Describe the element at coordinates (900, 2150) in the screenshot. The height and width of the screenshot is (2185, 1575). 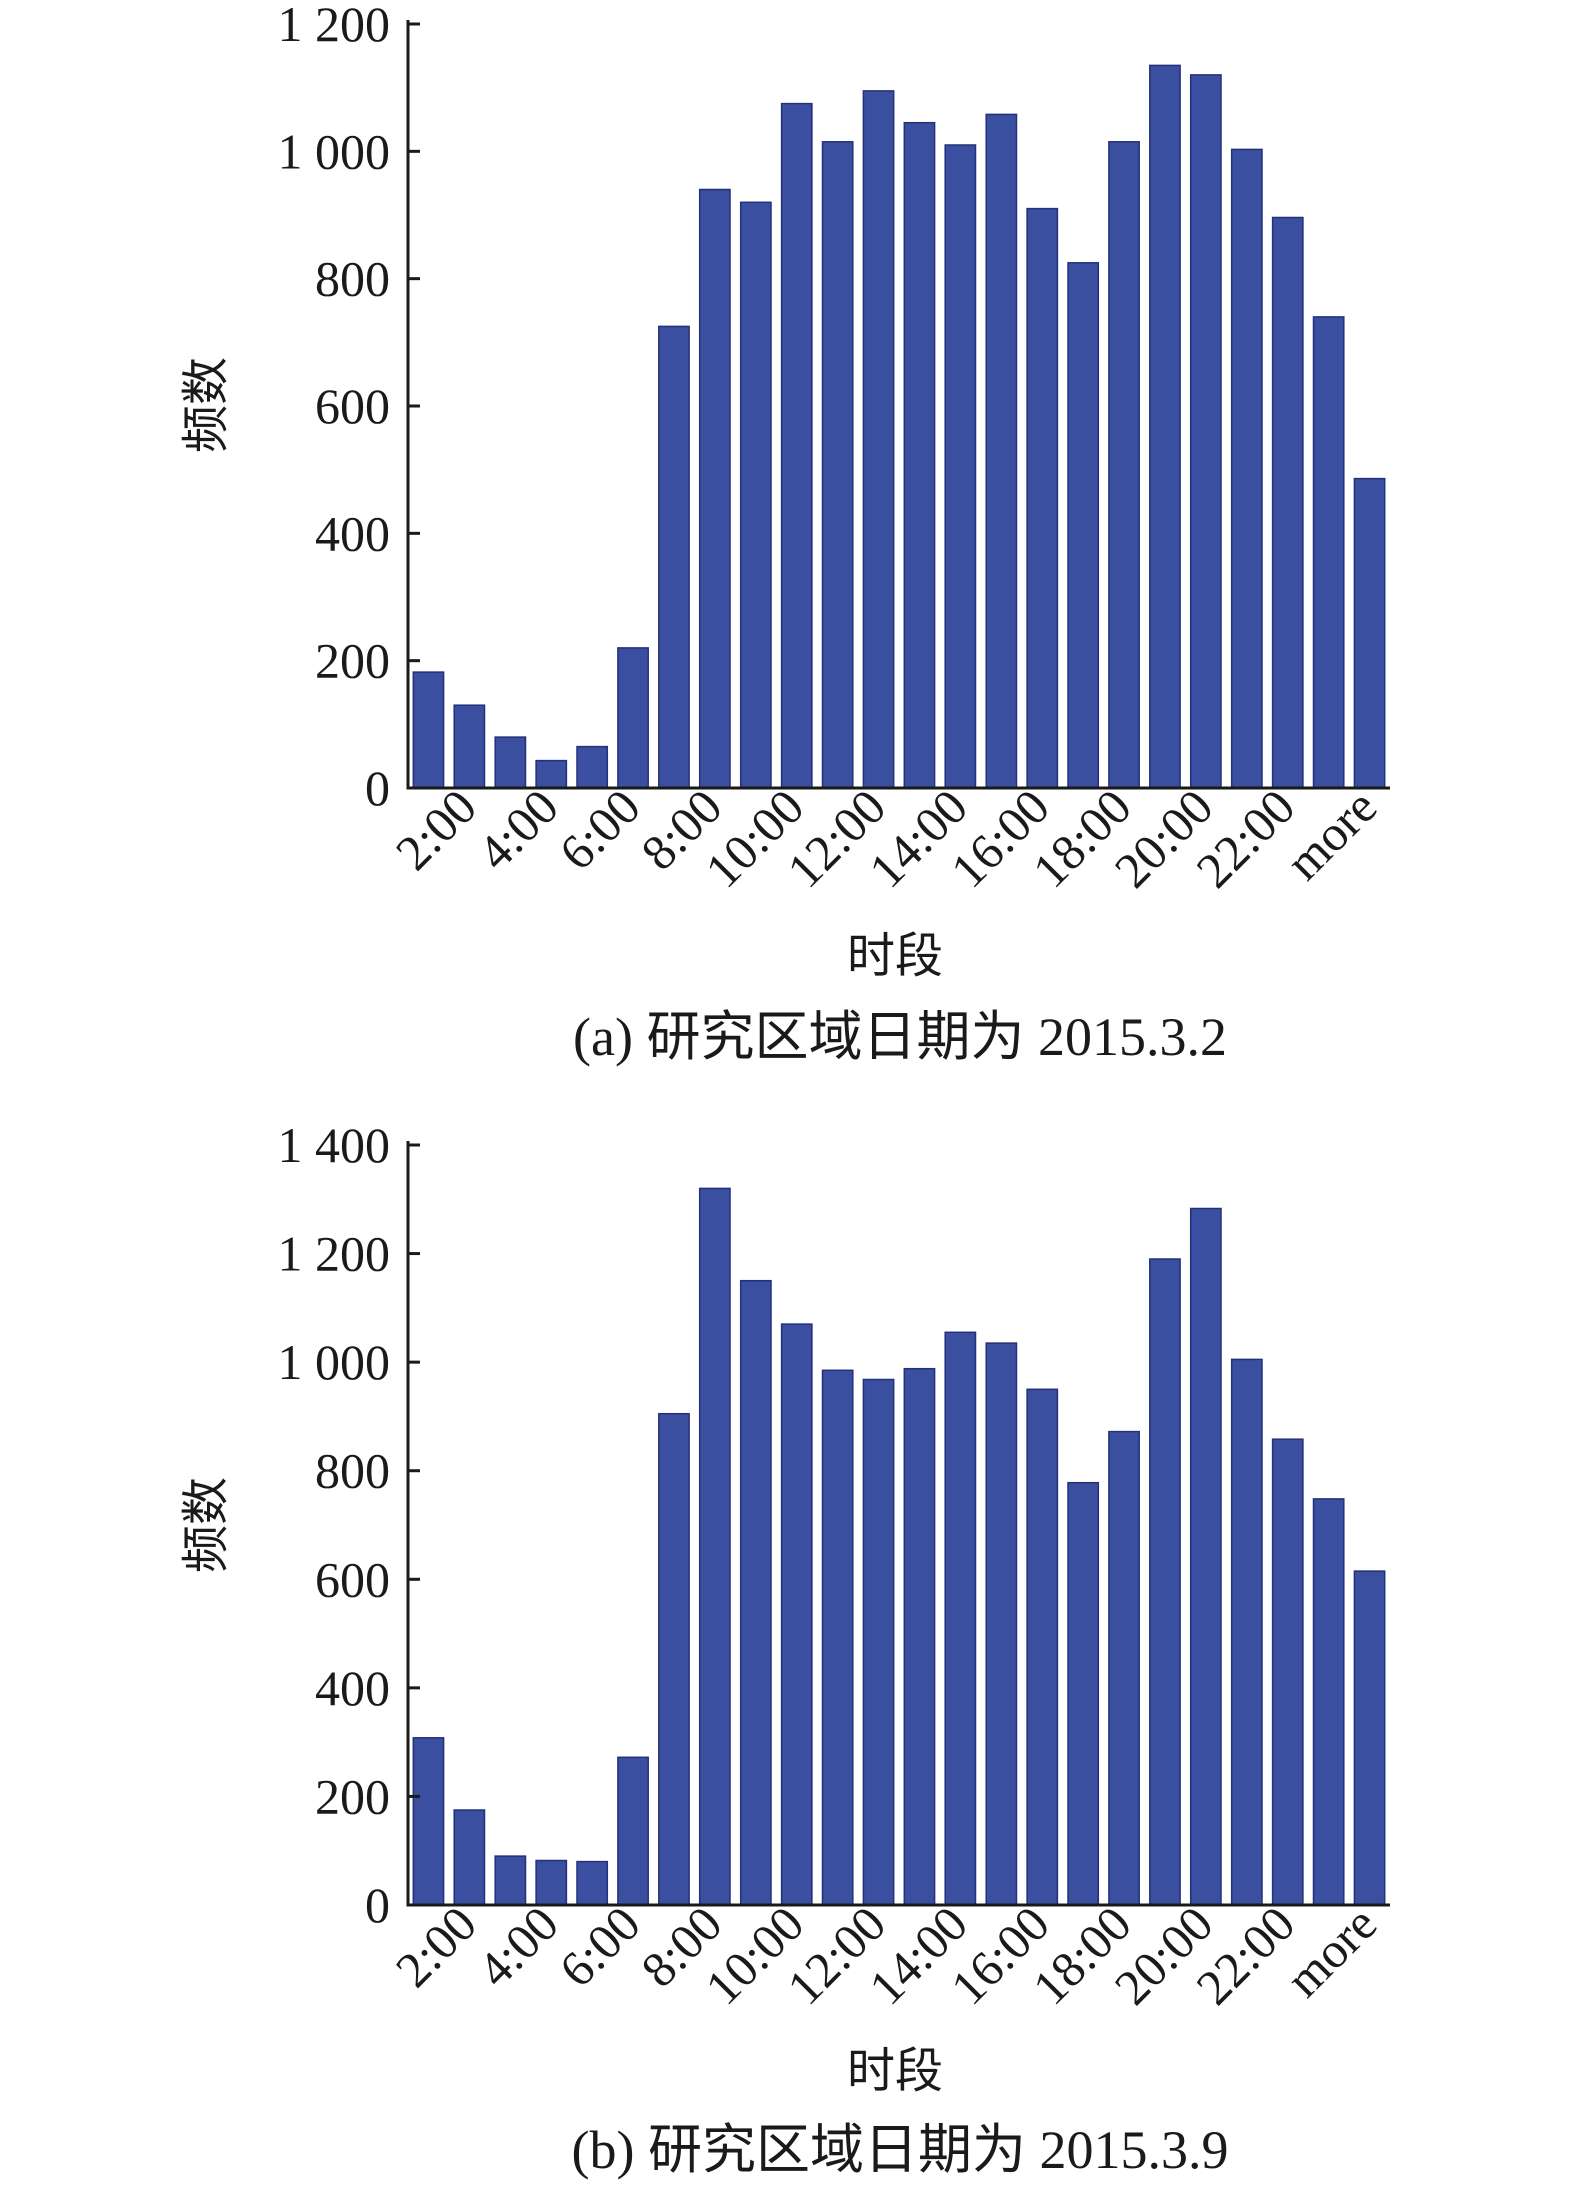
I see `figure-caption: (b) 研究区域日期为 2015.3.9` at that location.